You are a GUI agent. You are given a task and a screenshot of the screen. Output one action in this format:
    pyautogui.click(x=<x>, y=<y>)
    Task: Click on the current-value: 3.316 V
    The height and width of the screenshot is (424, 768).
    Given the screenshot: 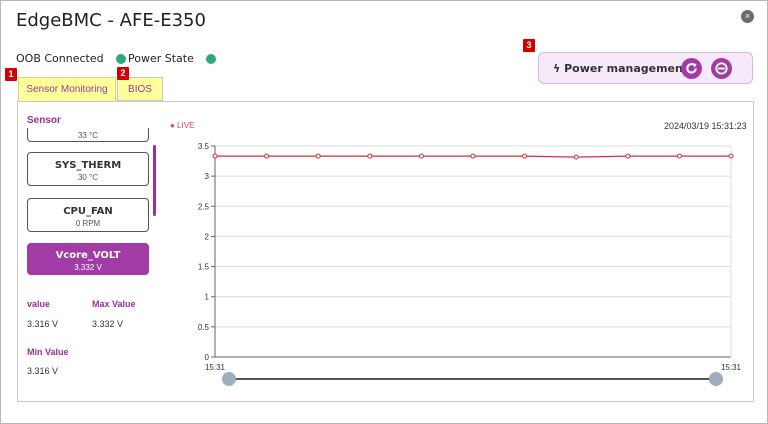 What is the action you would take?
    pyautogui.click(x=43, y=324)
    